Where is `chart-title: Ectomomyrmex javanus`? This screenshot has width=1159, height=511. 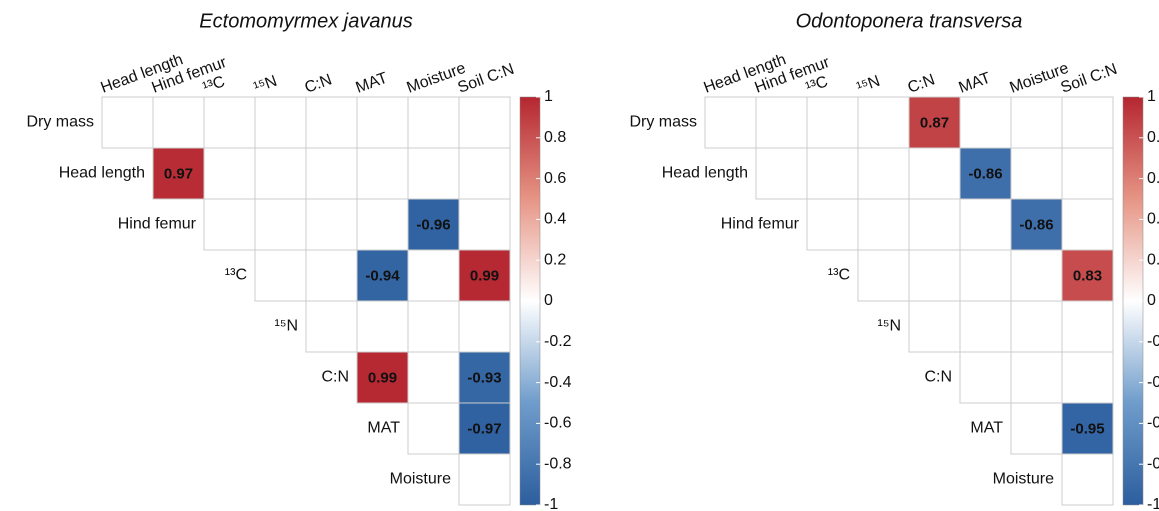
chart-title: Ectomomyrmex javanus is located at coordinates (305, 21).